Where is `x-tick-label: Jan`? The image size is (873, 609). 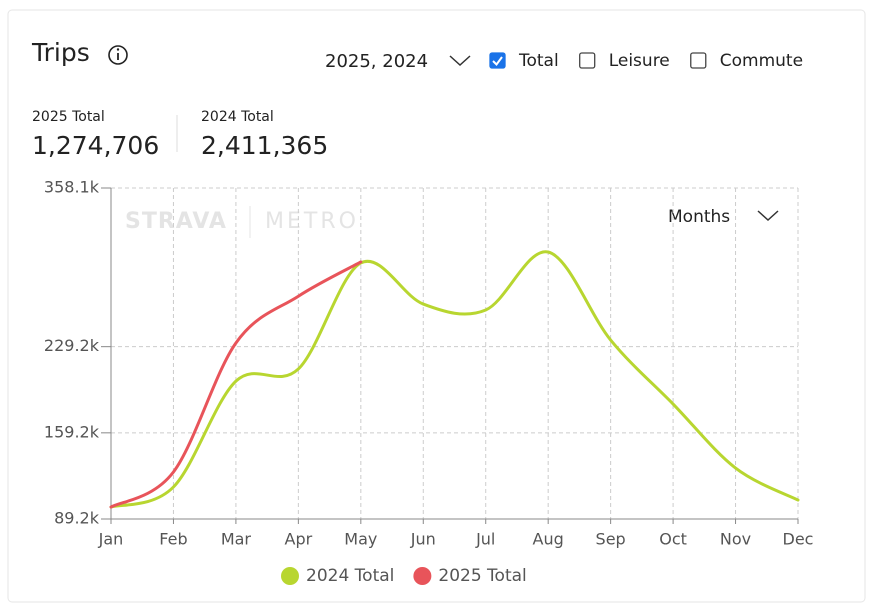 x-tick-label: Jan is located at coordinates (111, 539).